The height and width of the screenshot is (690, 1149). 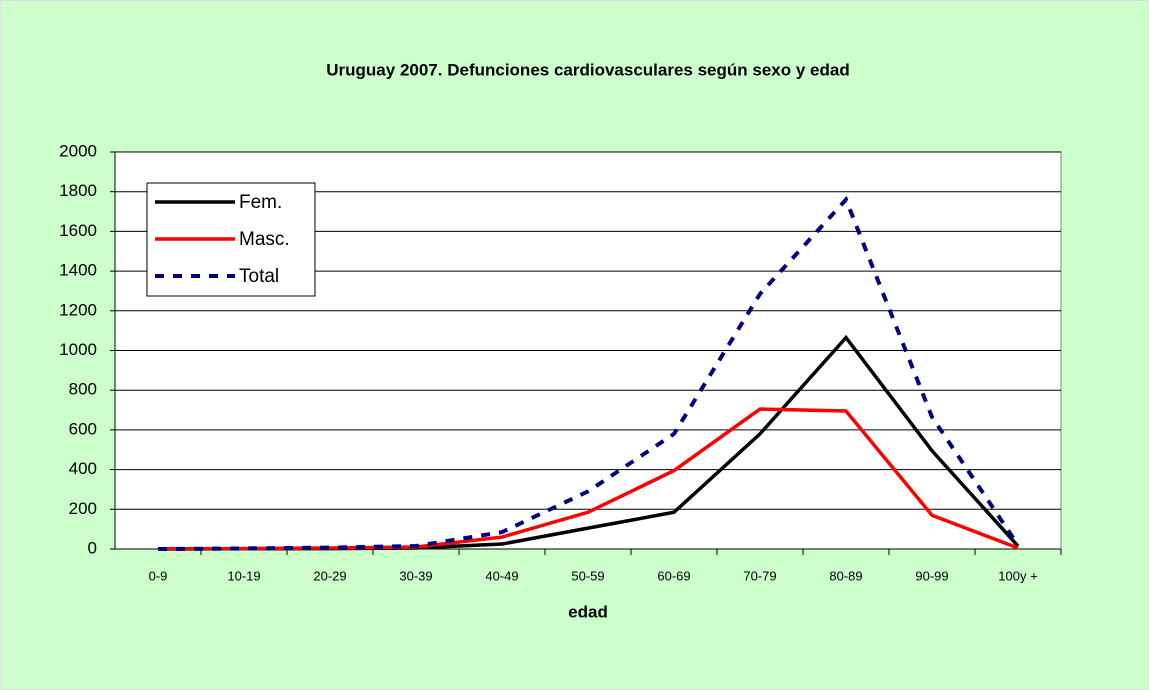 I want to click on y-tick-label: 2000, so click(x=78, y=150).